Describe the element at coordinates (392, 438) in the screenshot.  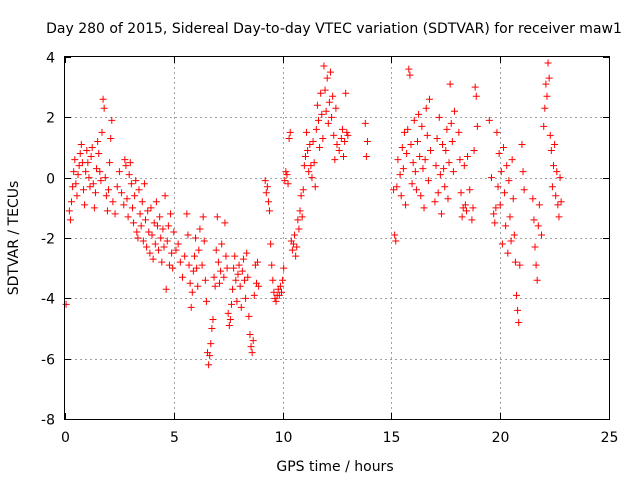
I see `x-tick-label: 15` at that location.